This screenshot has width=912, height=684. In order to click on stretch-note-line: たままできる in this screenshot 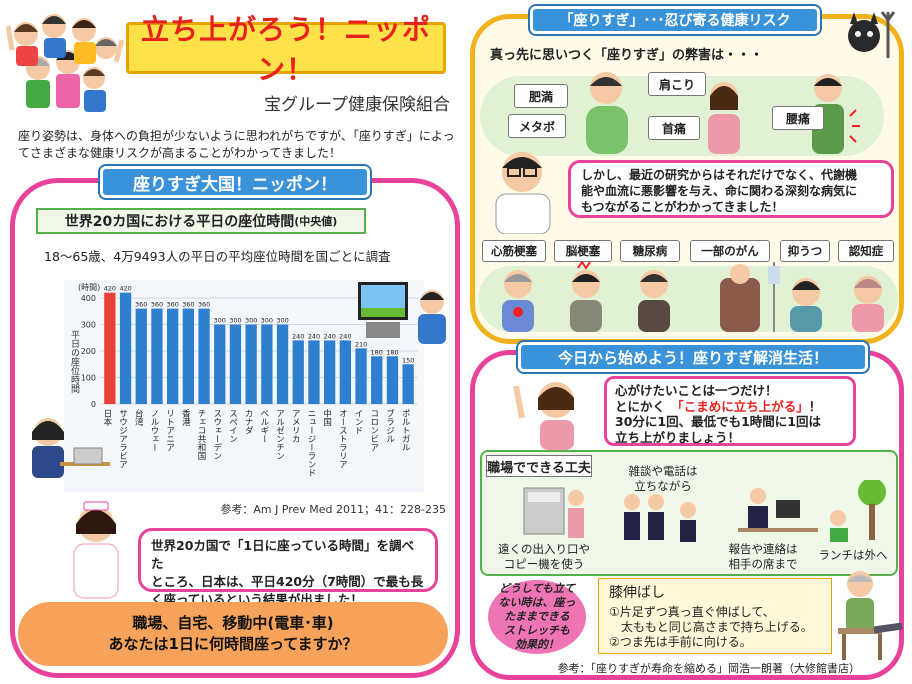, I will do `click(537, 616)`.